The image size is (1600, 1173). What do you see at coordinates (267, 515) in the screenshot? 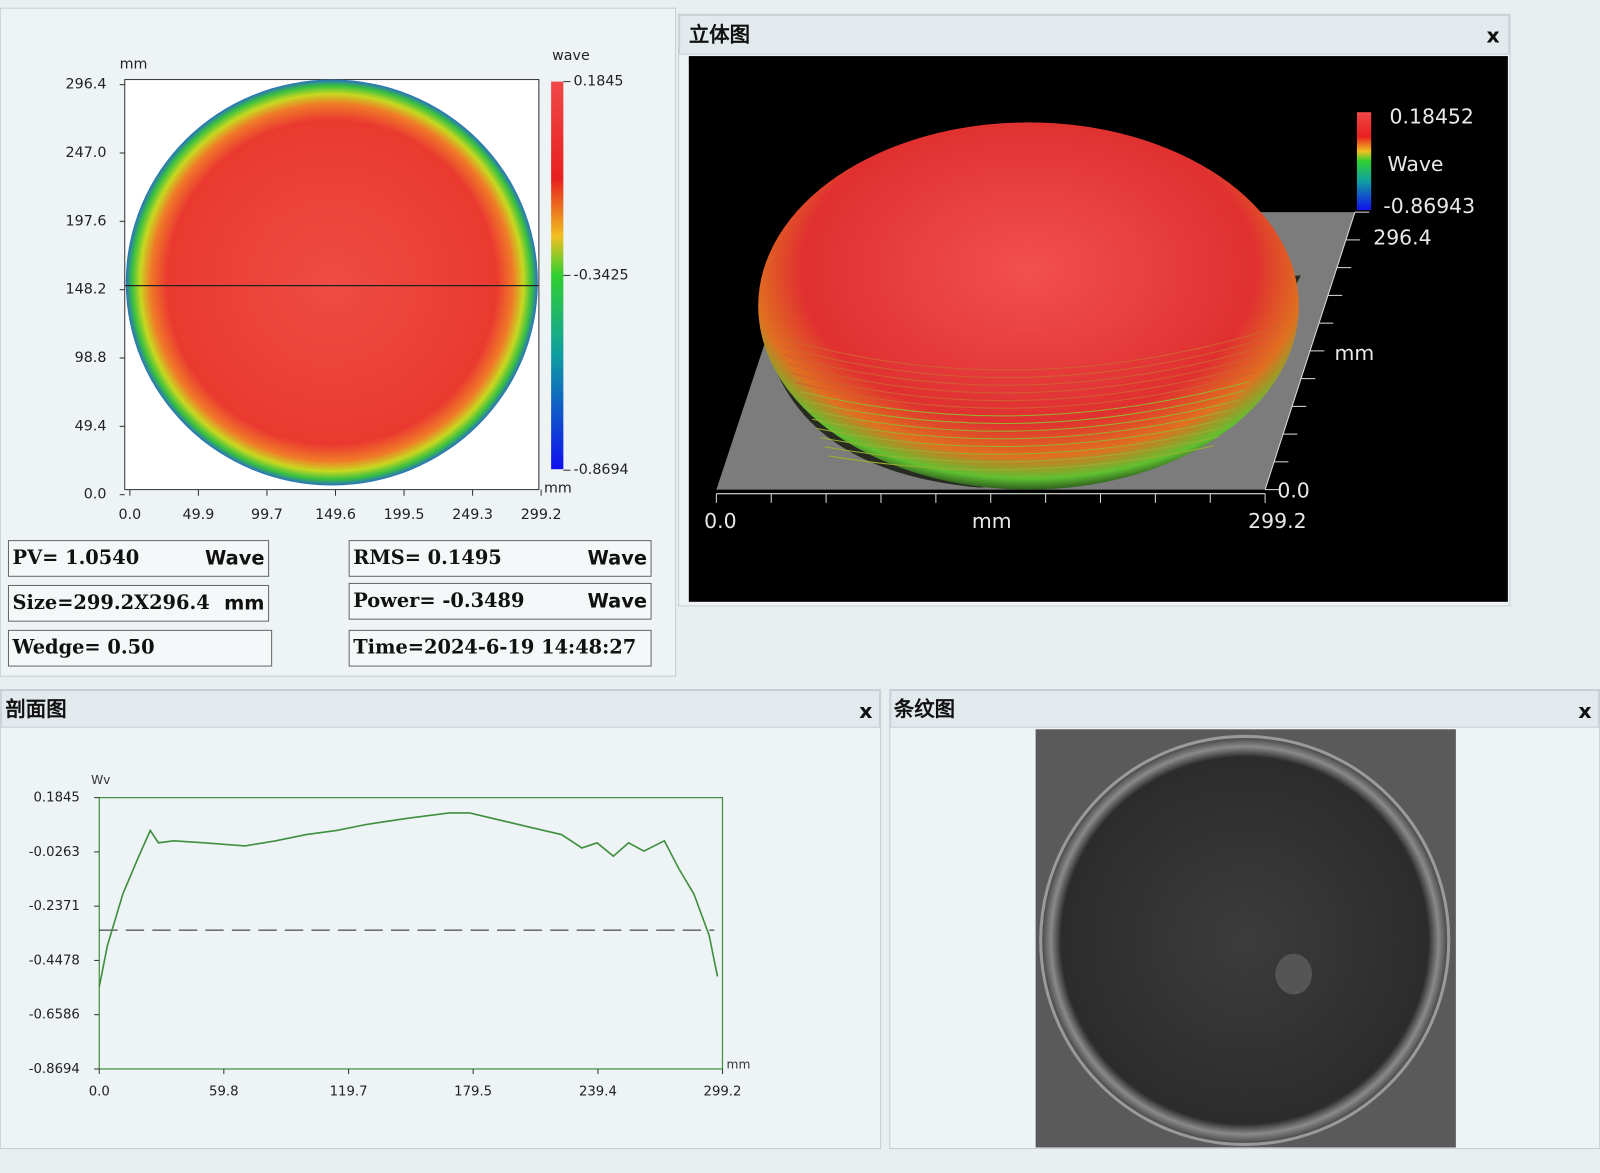
I see `x-tick-label: 99.7` at bounding box center [267, 515].